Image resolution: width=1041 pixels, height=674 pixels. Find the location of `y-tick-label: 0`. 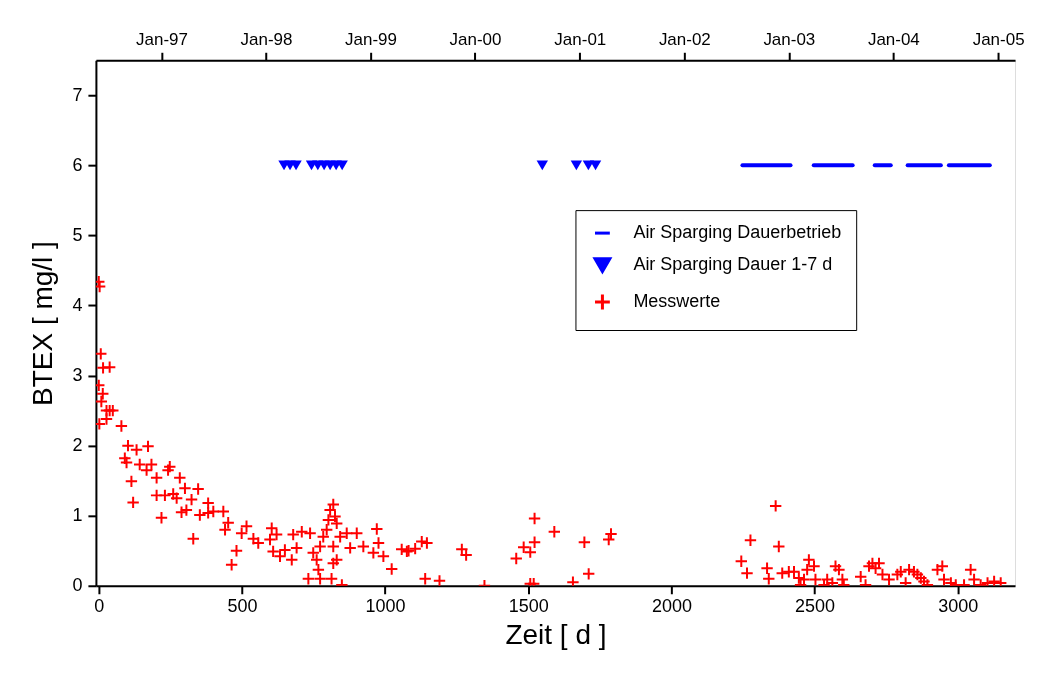

y-tick-label: 0 is located at coordinates (77, 585).